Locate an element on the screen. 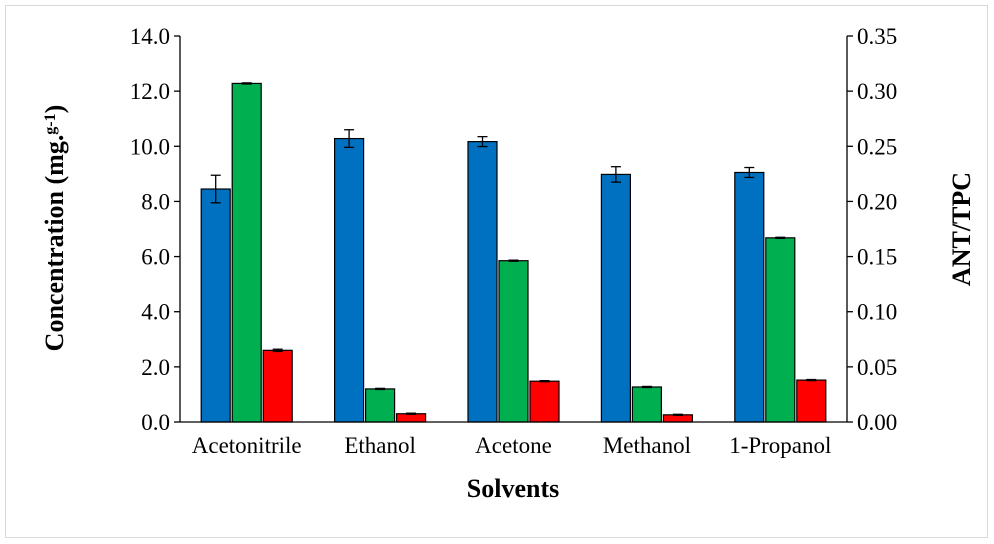  error-bar-s1-ethanol is located at coordinates (349, 139).